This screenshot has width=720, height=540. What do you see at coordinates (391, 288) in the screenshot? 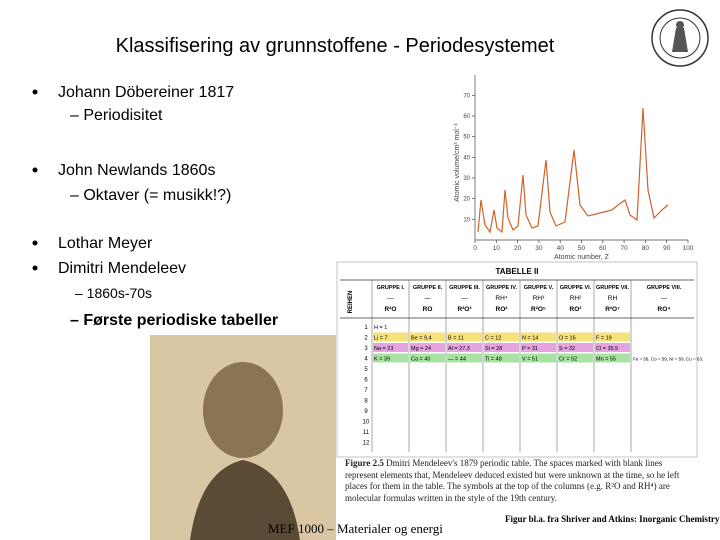
I see `group-header: GRUPPE I.` at bounding box center [391, 288].